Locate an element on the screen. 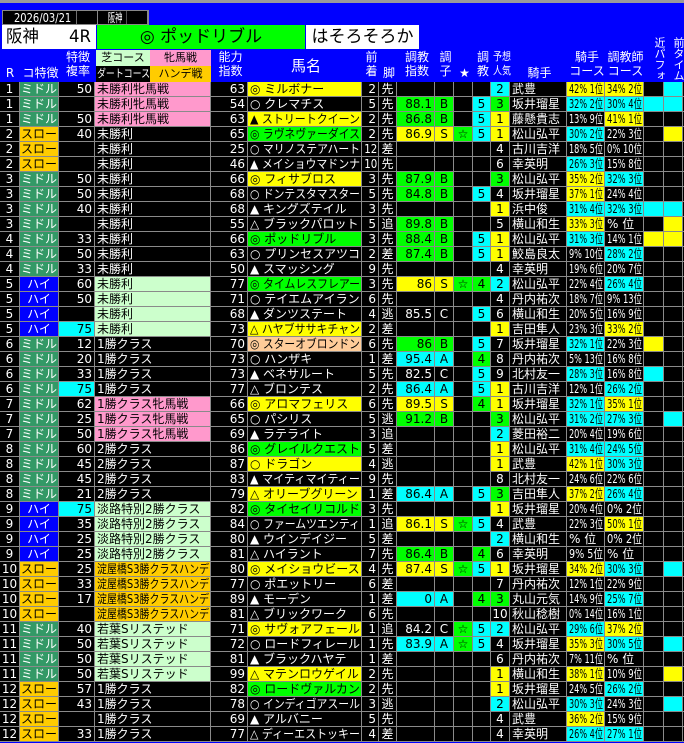 This screenshot has width=684, height=743. table-row: 3 ミドル 40 未勝利 68 ▲ キングズテイル 3 先 1 浜中俊 31% 4位 32% 3位 is located at coordinates (342, 209).